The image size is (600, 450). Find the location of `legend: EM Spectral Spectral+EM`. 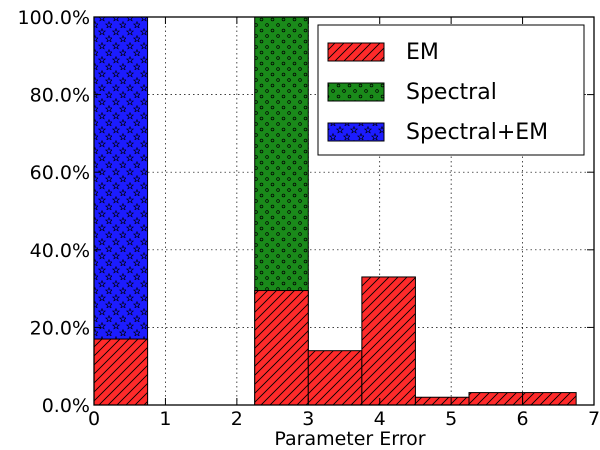

legend: EM Spectral Spectral+EM is located at coordinates (451, 90).